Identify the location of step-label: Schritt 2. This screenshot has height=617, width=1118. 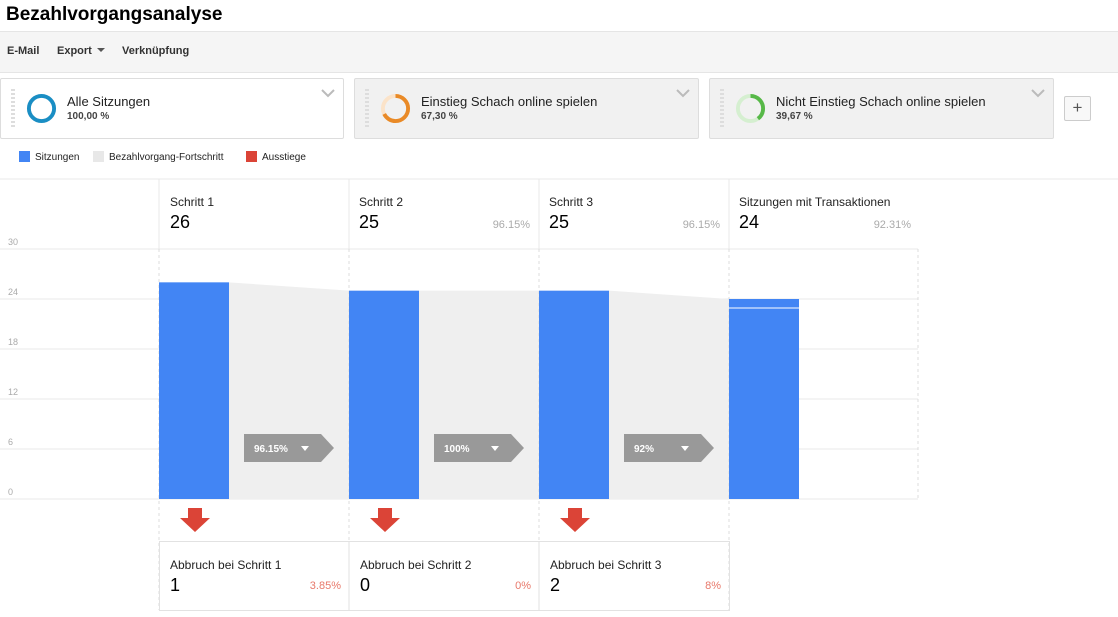
(381, 202).